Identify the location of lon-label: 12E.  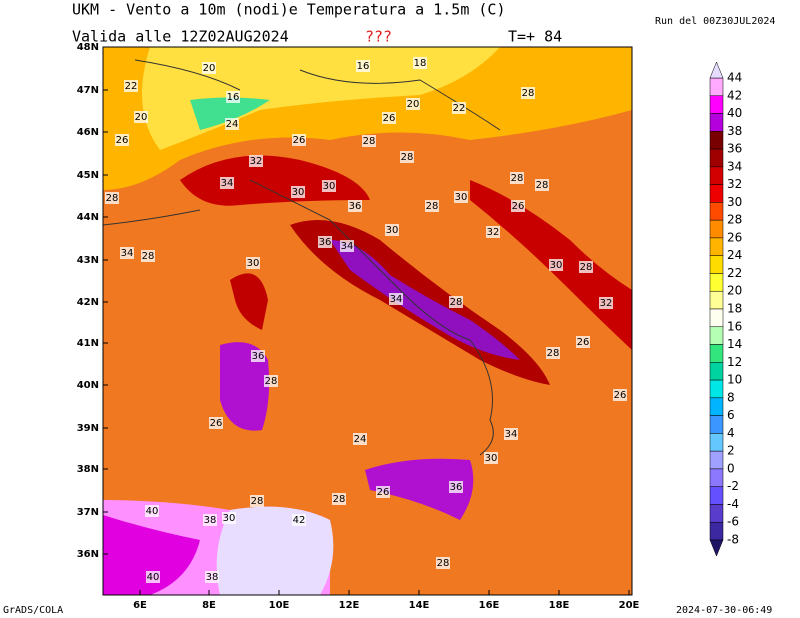
(349, 605).